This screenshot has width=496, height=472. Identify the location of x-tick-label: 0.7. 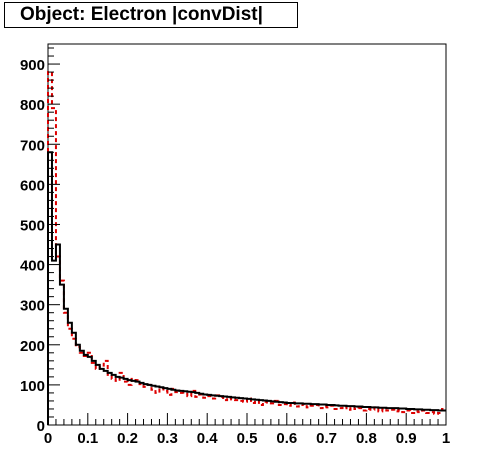
(326, 438).